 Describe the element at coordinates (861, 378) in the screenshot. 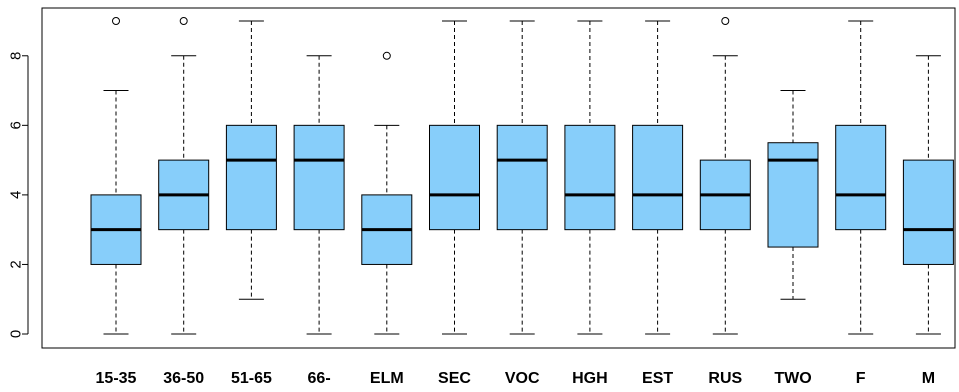

I see `x-tick-label: F` at that location.